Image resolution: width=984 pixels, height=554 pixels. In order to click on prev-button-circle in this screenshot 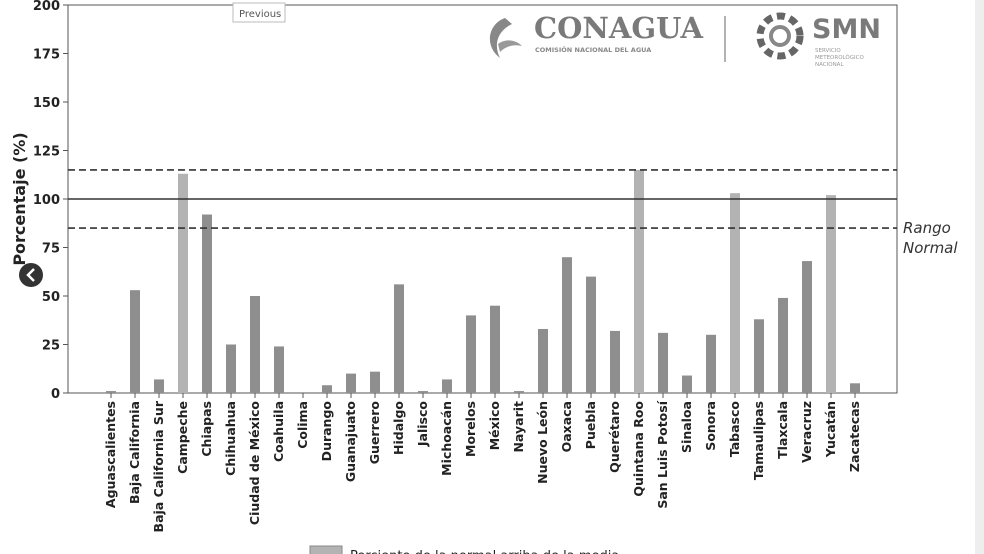, I will do `click(31, 275)`.